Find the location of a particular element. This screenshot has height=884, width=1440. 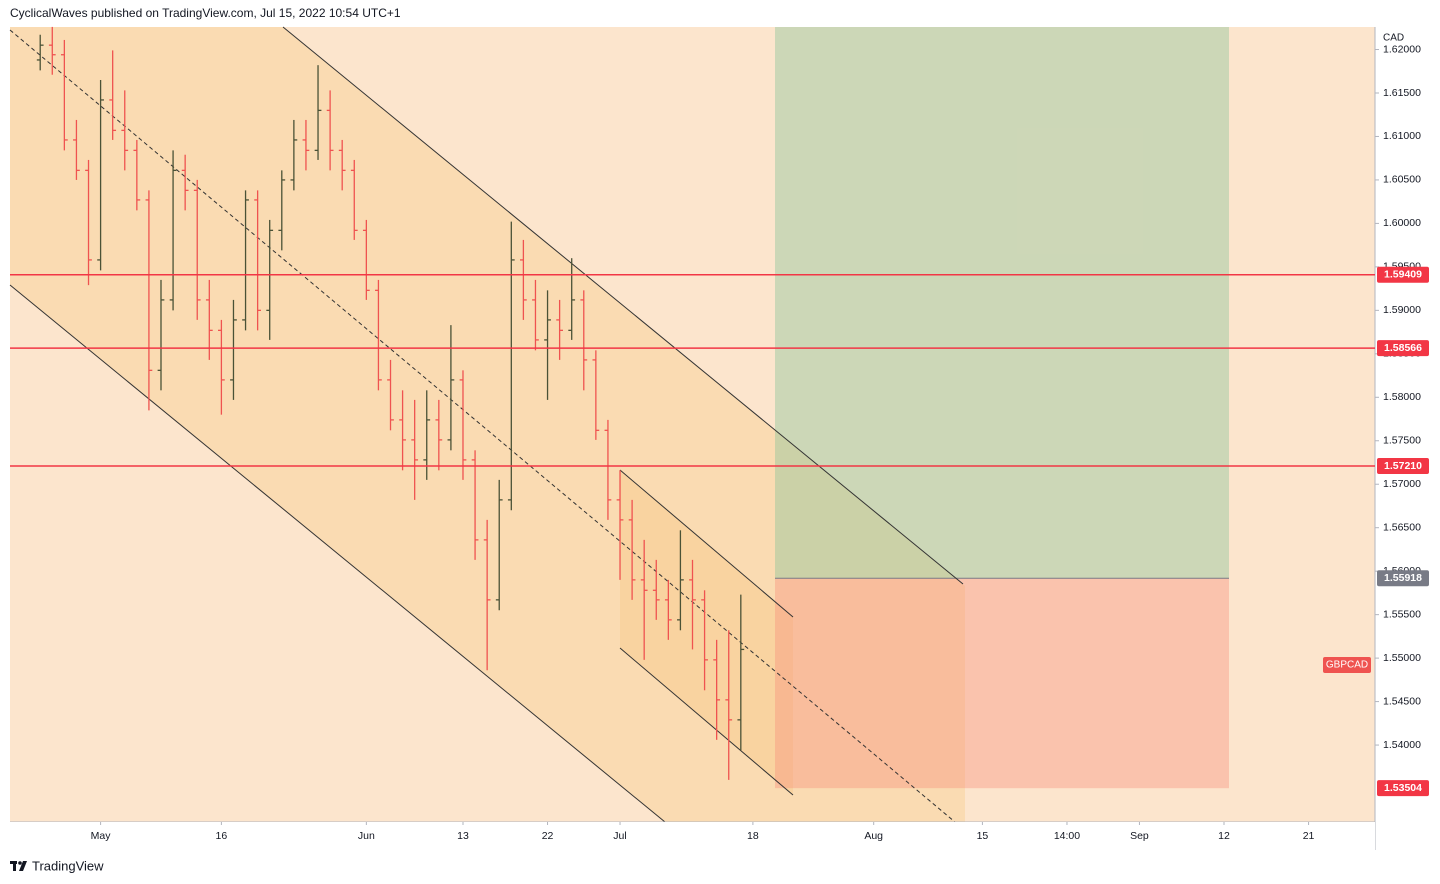

price-tag: 1.59409 is located at coordinates (1403, 275).